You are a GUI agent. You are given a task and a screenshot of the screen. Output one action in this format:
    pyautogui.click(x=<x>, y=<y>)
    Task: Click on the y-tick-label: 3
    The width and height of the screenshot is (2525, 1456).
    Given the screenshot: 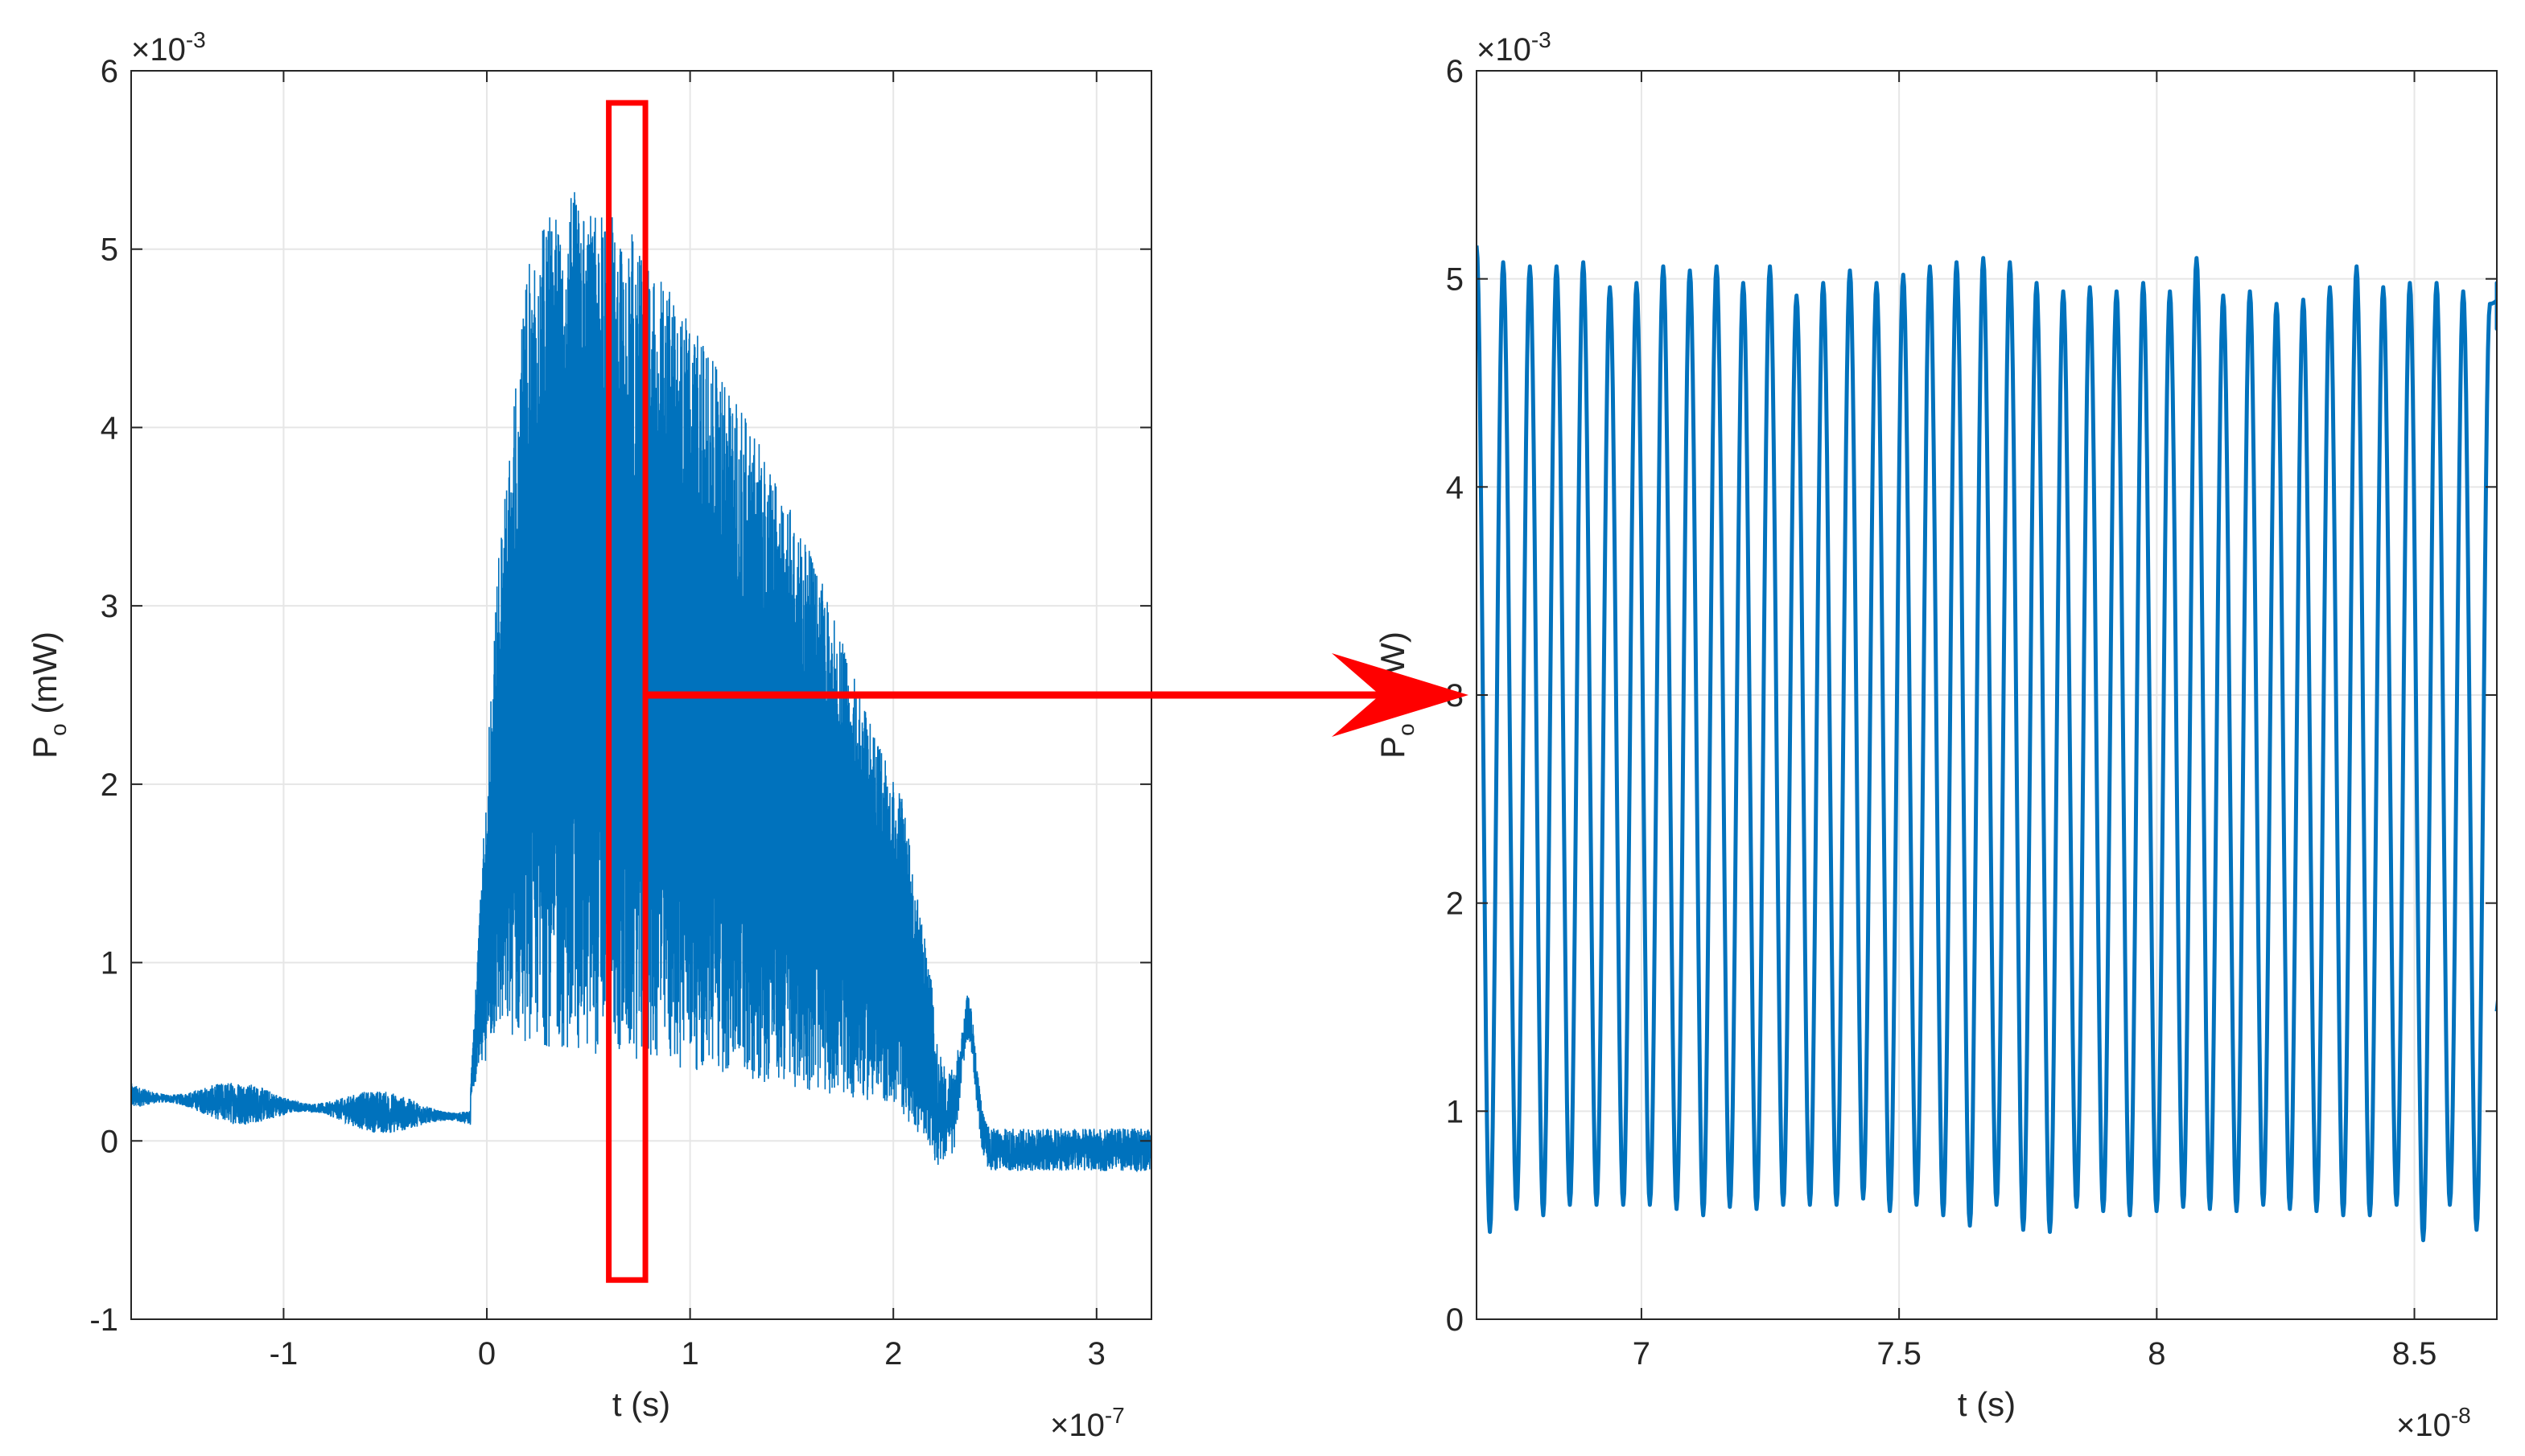 What is the action you would take?
    pyautogui.click(x=109, y=606)
    